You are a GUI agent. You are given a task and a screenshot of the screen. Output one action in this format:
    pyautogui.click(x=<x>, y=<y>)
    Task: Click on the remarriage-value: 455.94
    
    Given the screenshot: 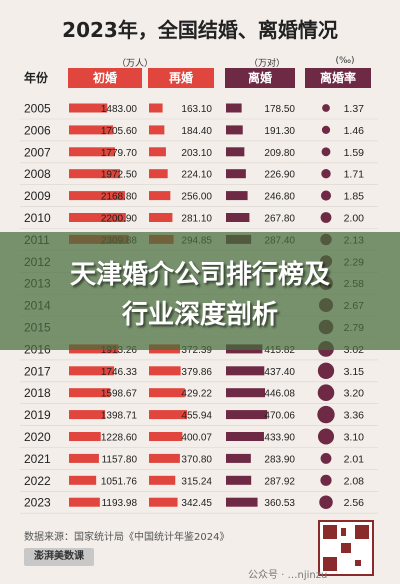 What is the action you would take?
    pyautogui.click(x=196, y=416)
    